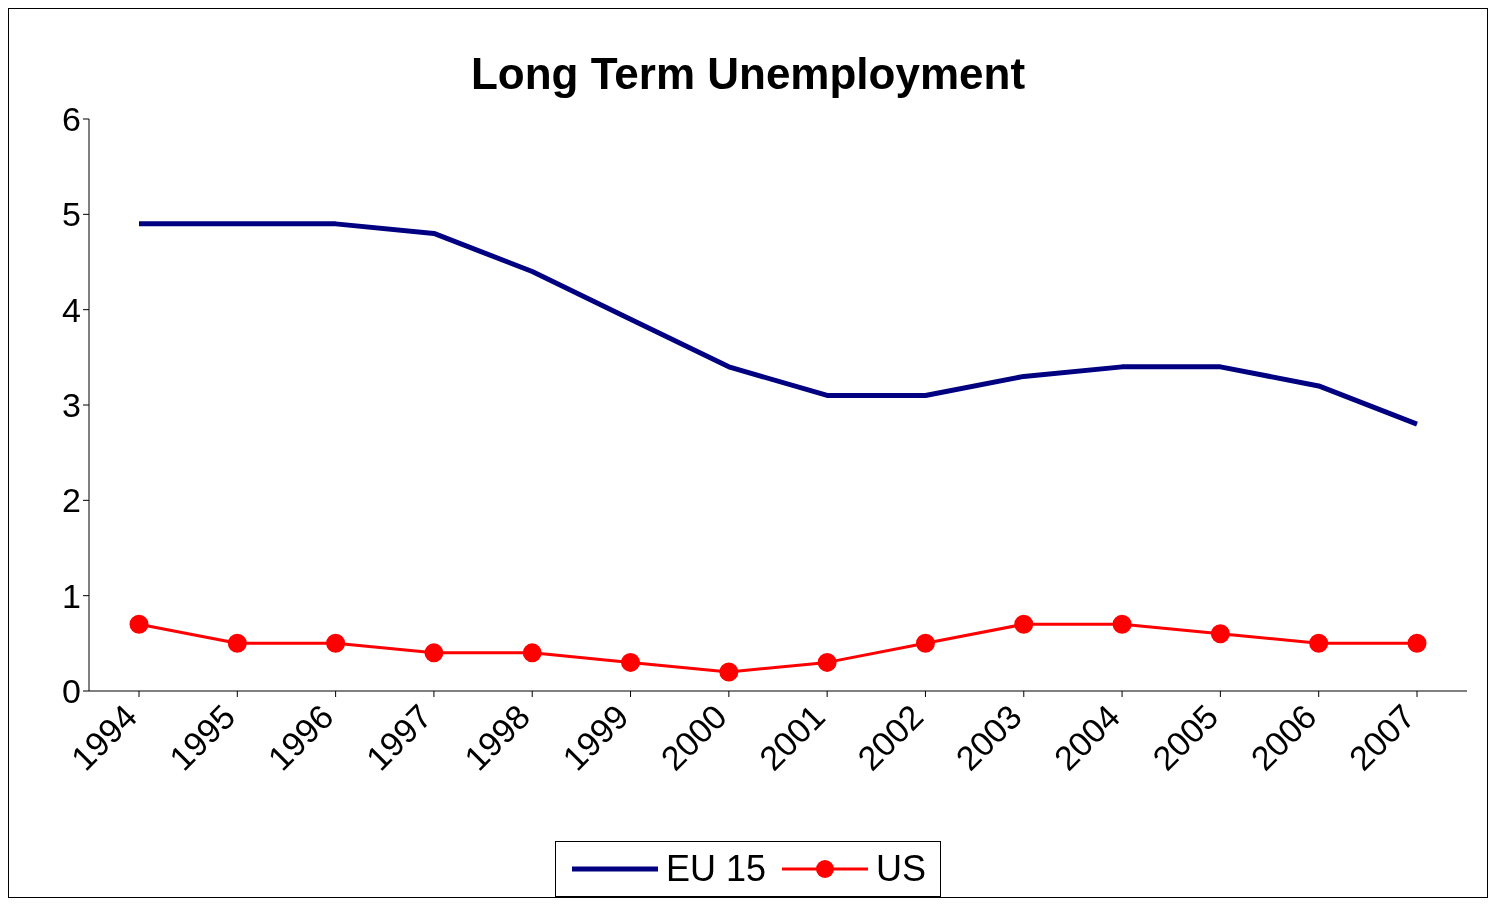 The width and height of the screenshot is (1498, 909). What do you see at coordinates (71, 214) in the screenshot?
I see `y-tick-label: 5` at bounding box center [71, 214].